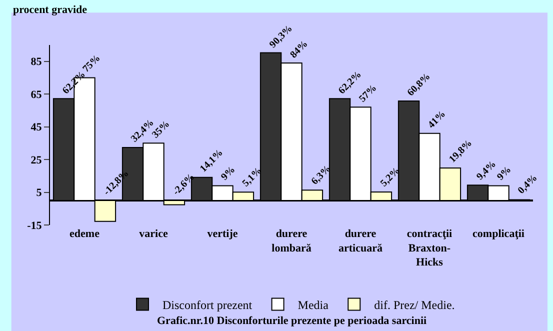 The height and width of the screenshot is (331, 553). What do you see at coordinates (368, 93) in the screenshot?
I see `data-label: 57%` at bounding box center [368, 93].